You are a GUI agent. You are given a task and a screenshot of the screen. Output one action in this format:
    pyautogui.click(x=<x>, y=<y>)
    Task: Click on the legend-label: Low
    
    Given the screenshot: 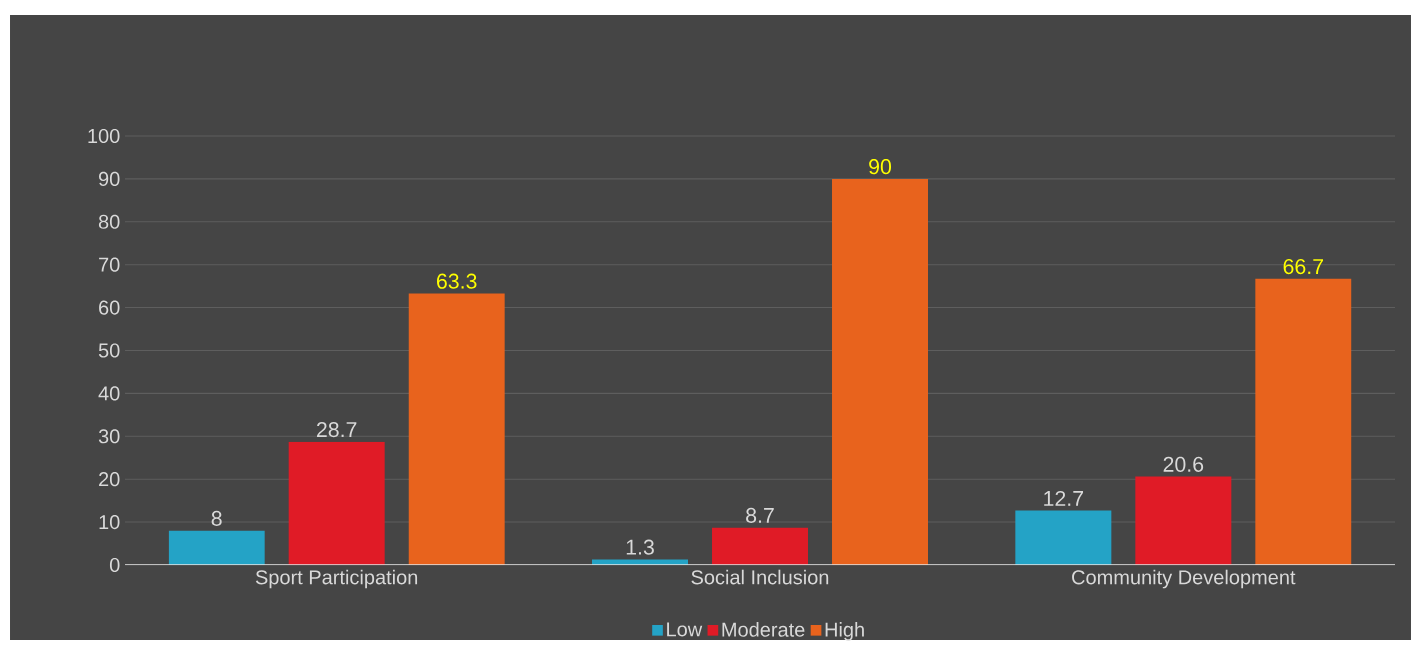 What is the action you would take?
    pyautogui.click(x=685, y=629)
    